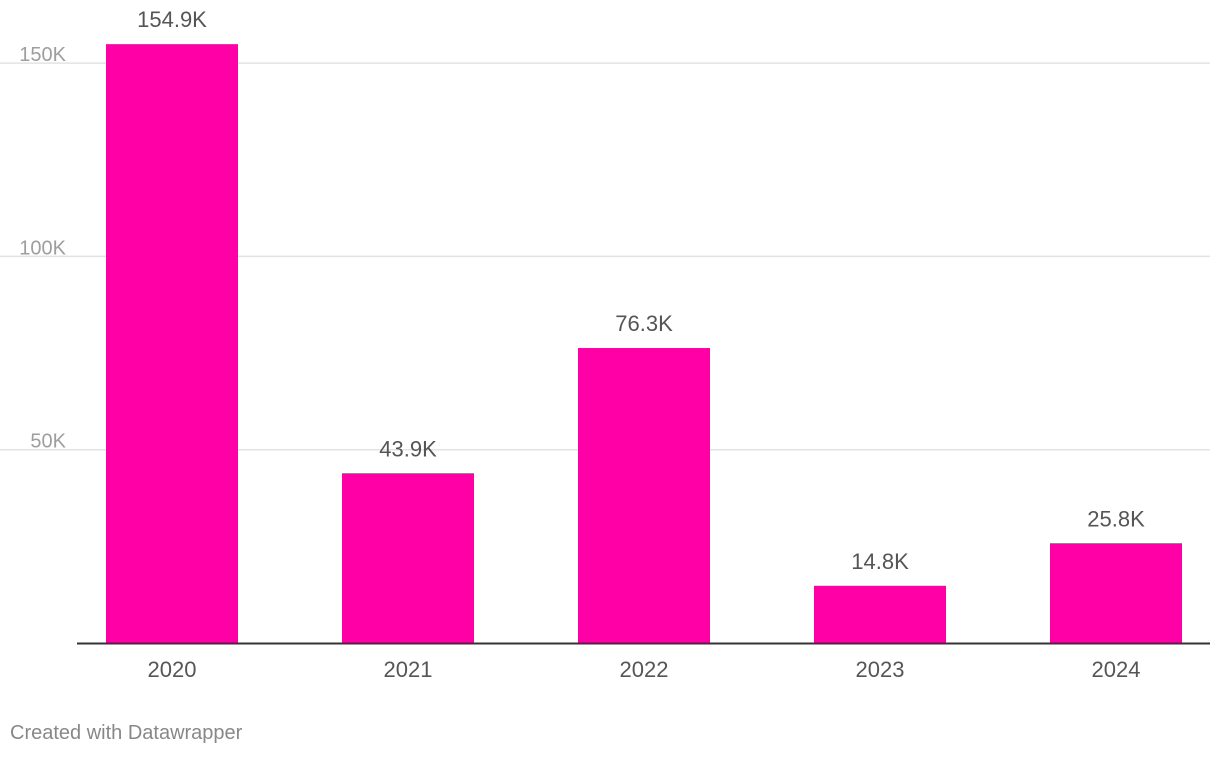 This screenshot has width=1220, height=758. I want to click on value-label: 43.9K, so click(408, 448).